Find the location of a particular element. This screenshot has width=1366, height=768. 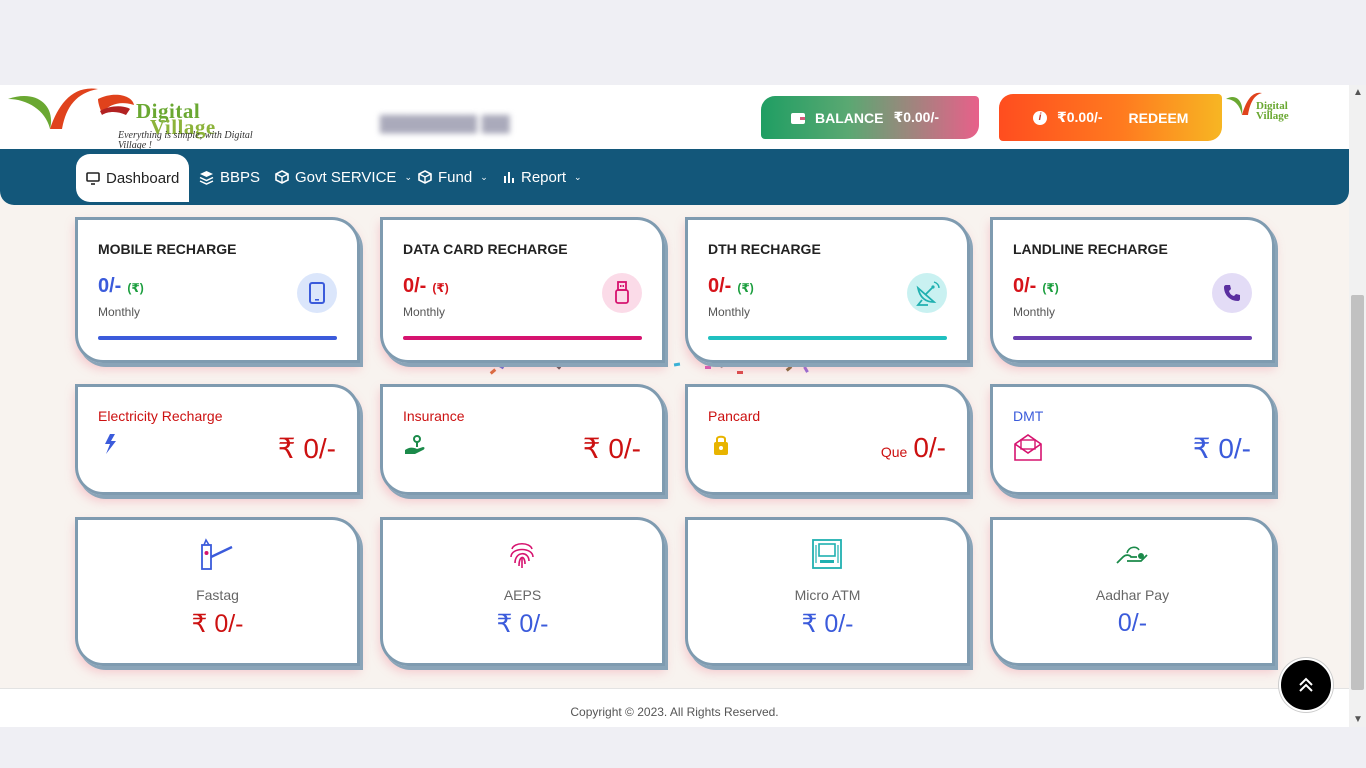

nav-fund: Fund ⌄ is located at coordinates (453, 177).